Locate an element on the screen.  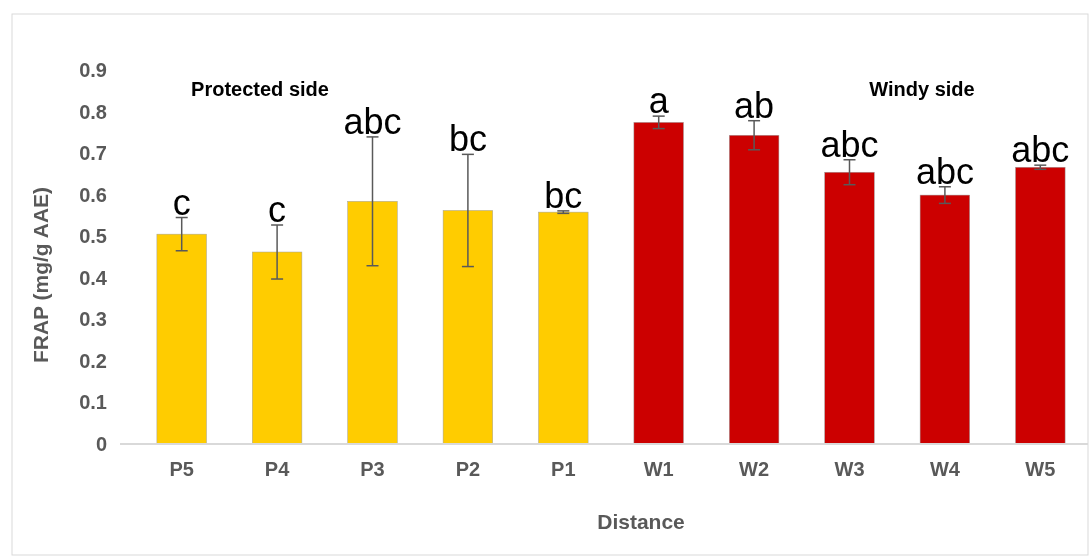
y-tick-label: 0.2 is located at coordinates (93, 360).